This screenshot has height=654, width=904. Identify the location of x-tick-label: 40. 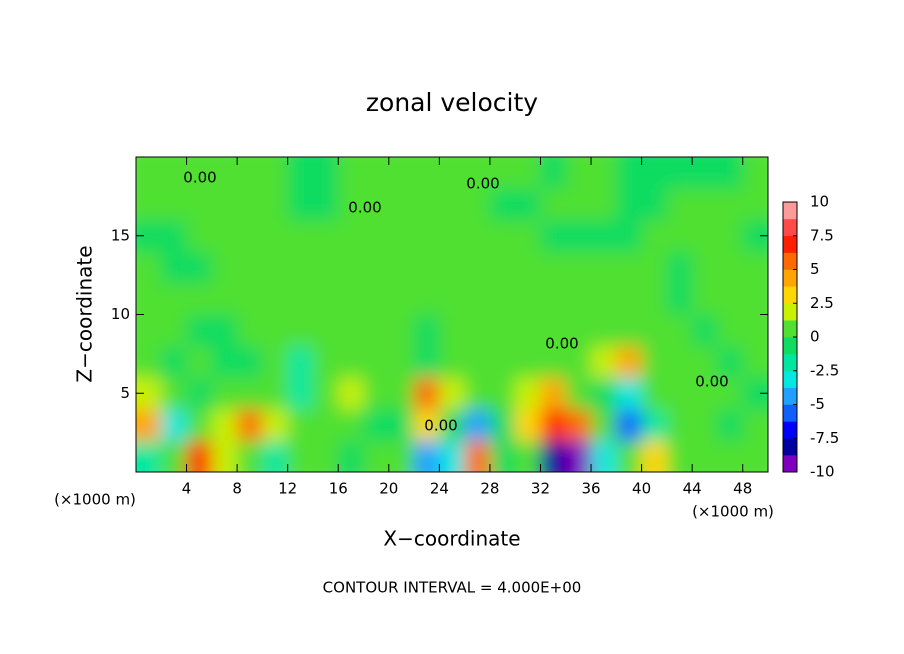
(641, 489).